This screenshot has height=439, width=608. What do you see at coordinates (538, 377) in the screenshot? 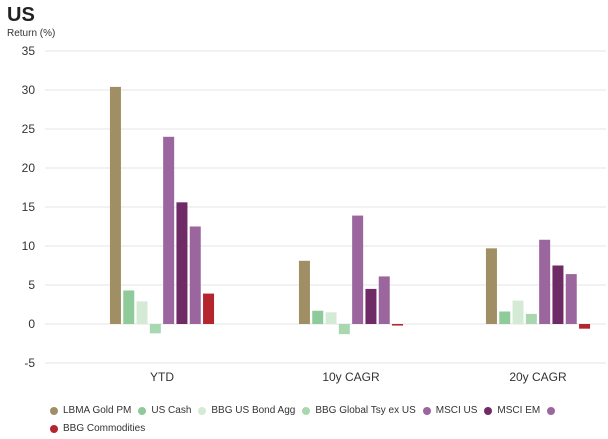
I see `x-tick-label: 20y CAGR` at bounding box center [538, 377].